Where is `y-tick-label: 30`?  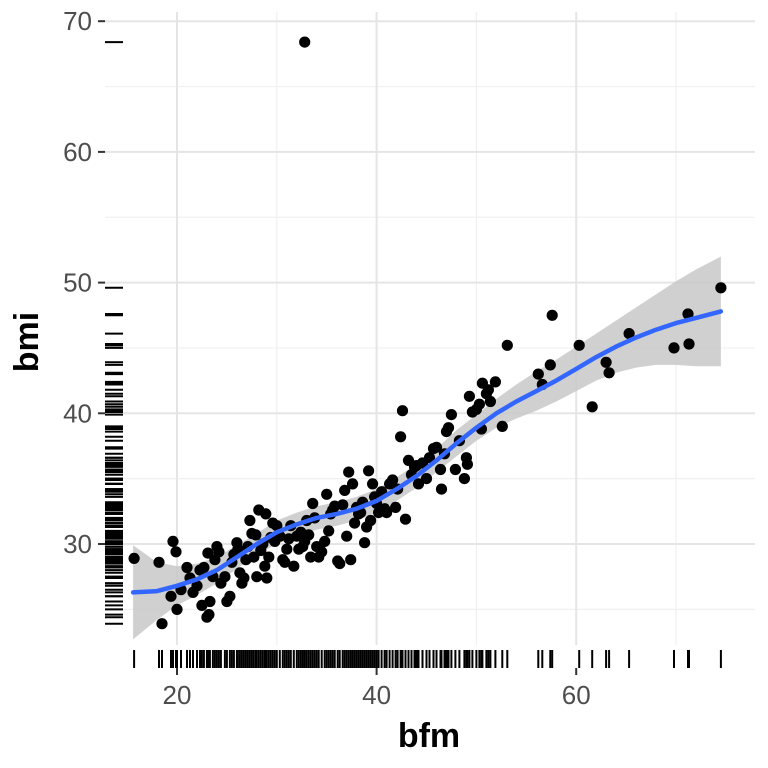
y-tick-label: 30 is located at coordinates (77, 544).